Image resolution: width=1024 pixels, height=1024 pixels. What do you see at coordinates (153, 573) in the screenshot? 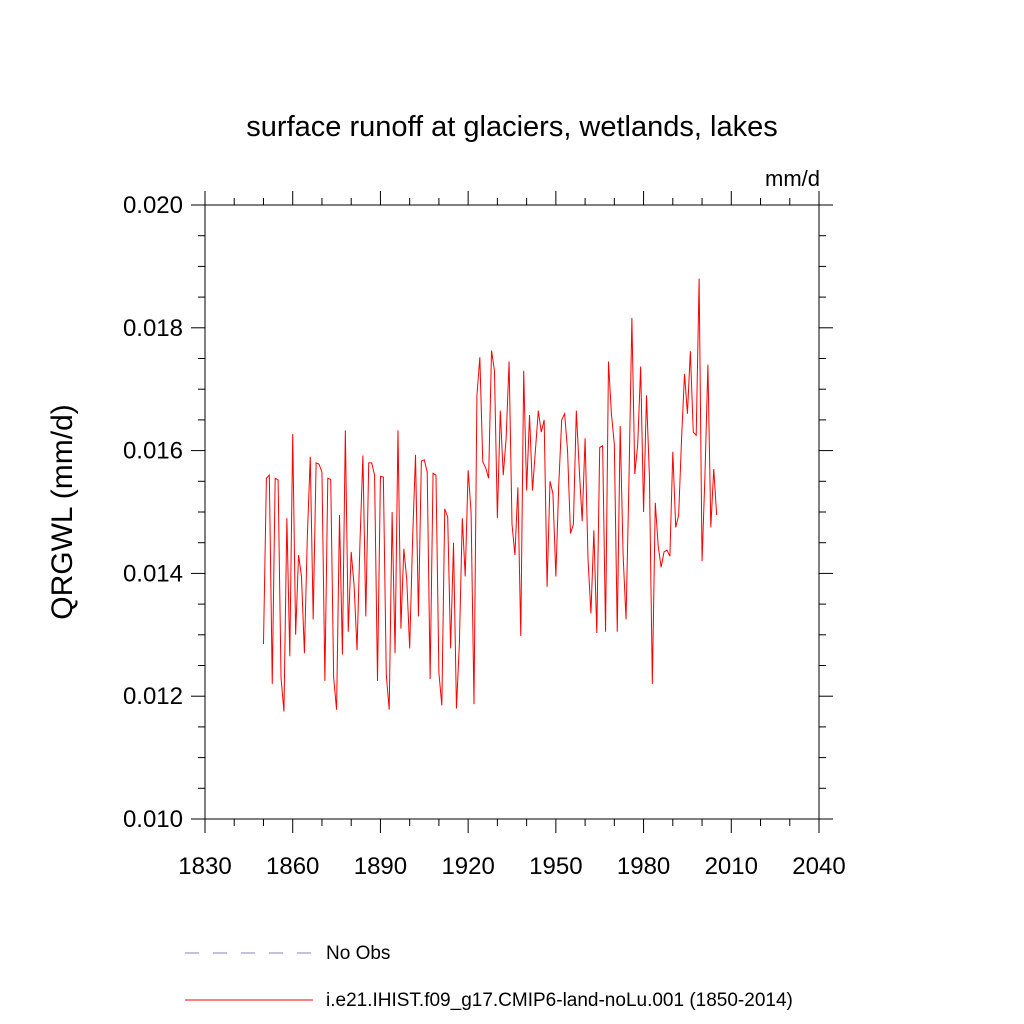
I see `y-tick-label: 0.014` at bounding box center [153, 573].